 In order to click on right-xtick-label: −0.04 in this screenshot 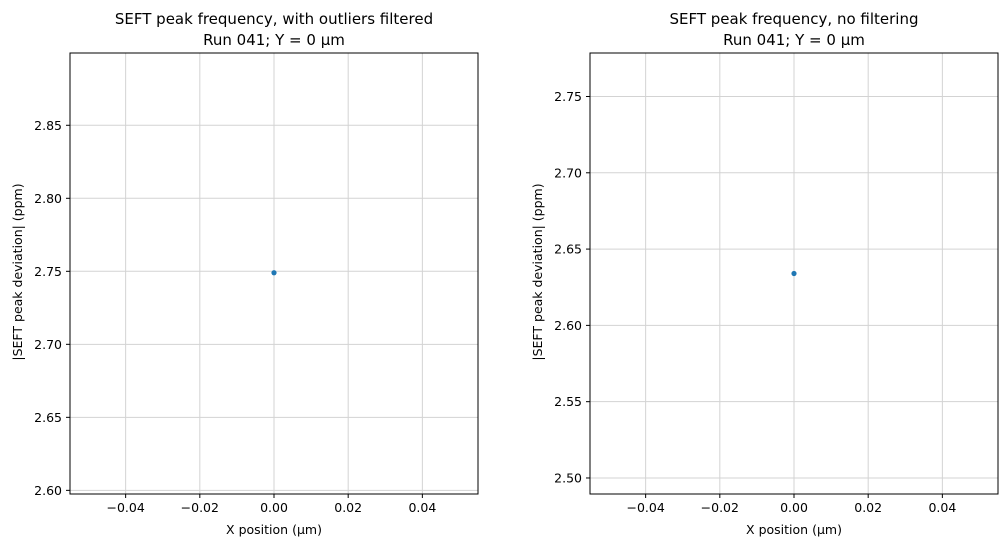, I will do `click(645, 507)`.